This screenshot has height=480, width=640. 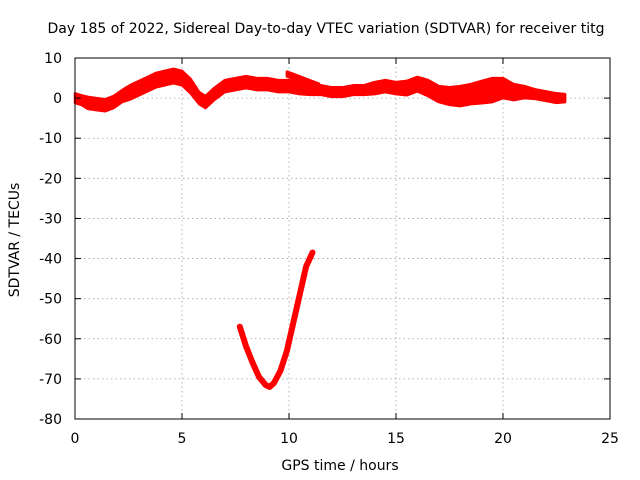 What do you see at coordinates (182, 439) in the screenshot?
I see `x-tick-label: 5` at bounding box center [182, 439].